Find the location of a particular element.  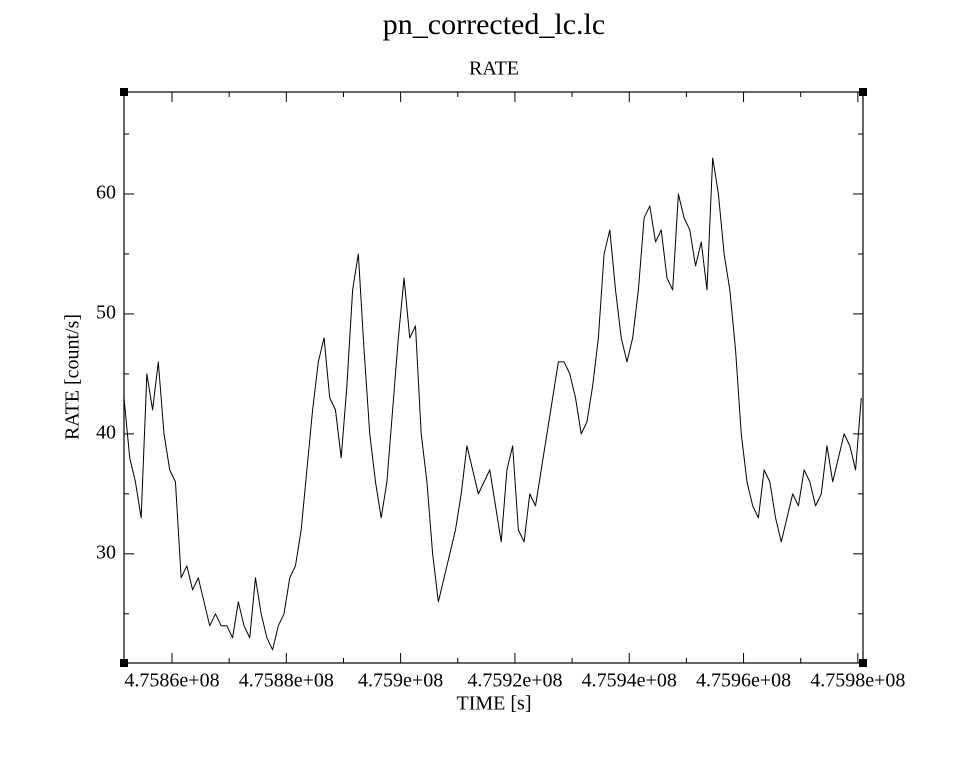

x-tick-label: 4.759e+08 is located at coordinates (400, 681).